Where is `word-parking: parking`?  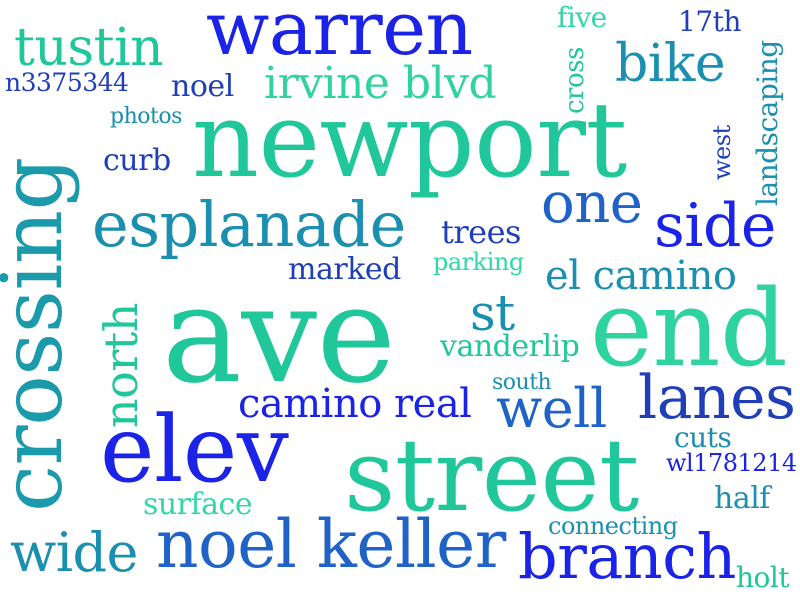 word-parking: parking is located at coordinates (478, 262).